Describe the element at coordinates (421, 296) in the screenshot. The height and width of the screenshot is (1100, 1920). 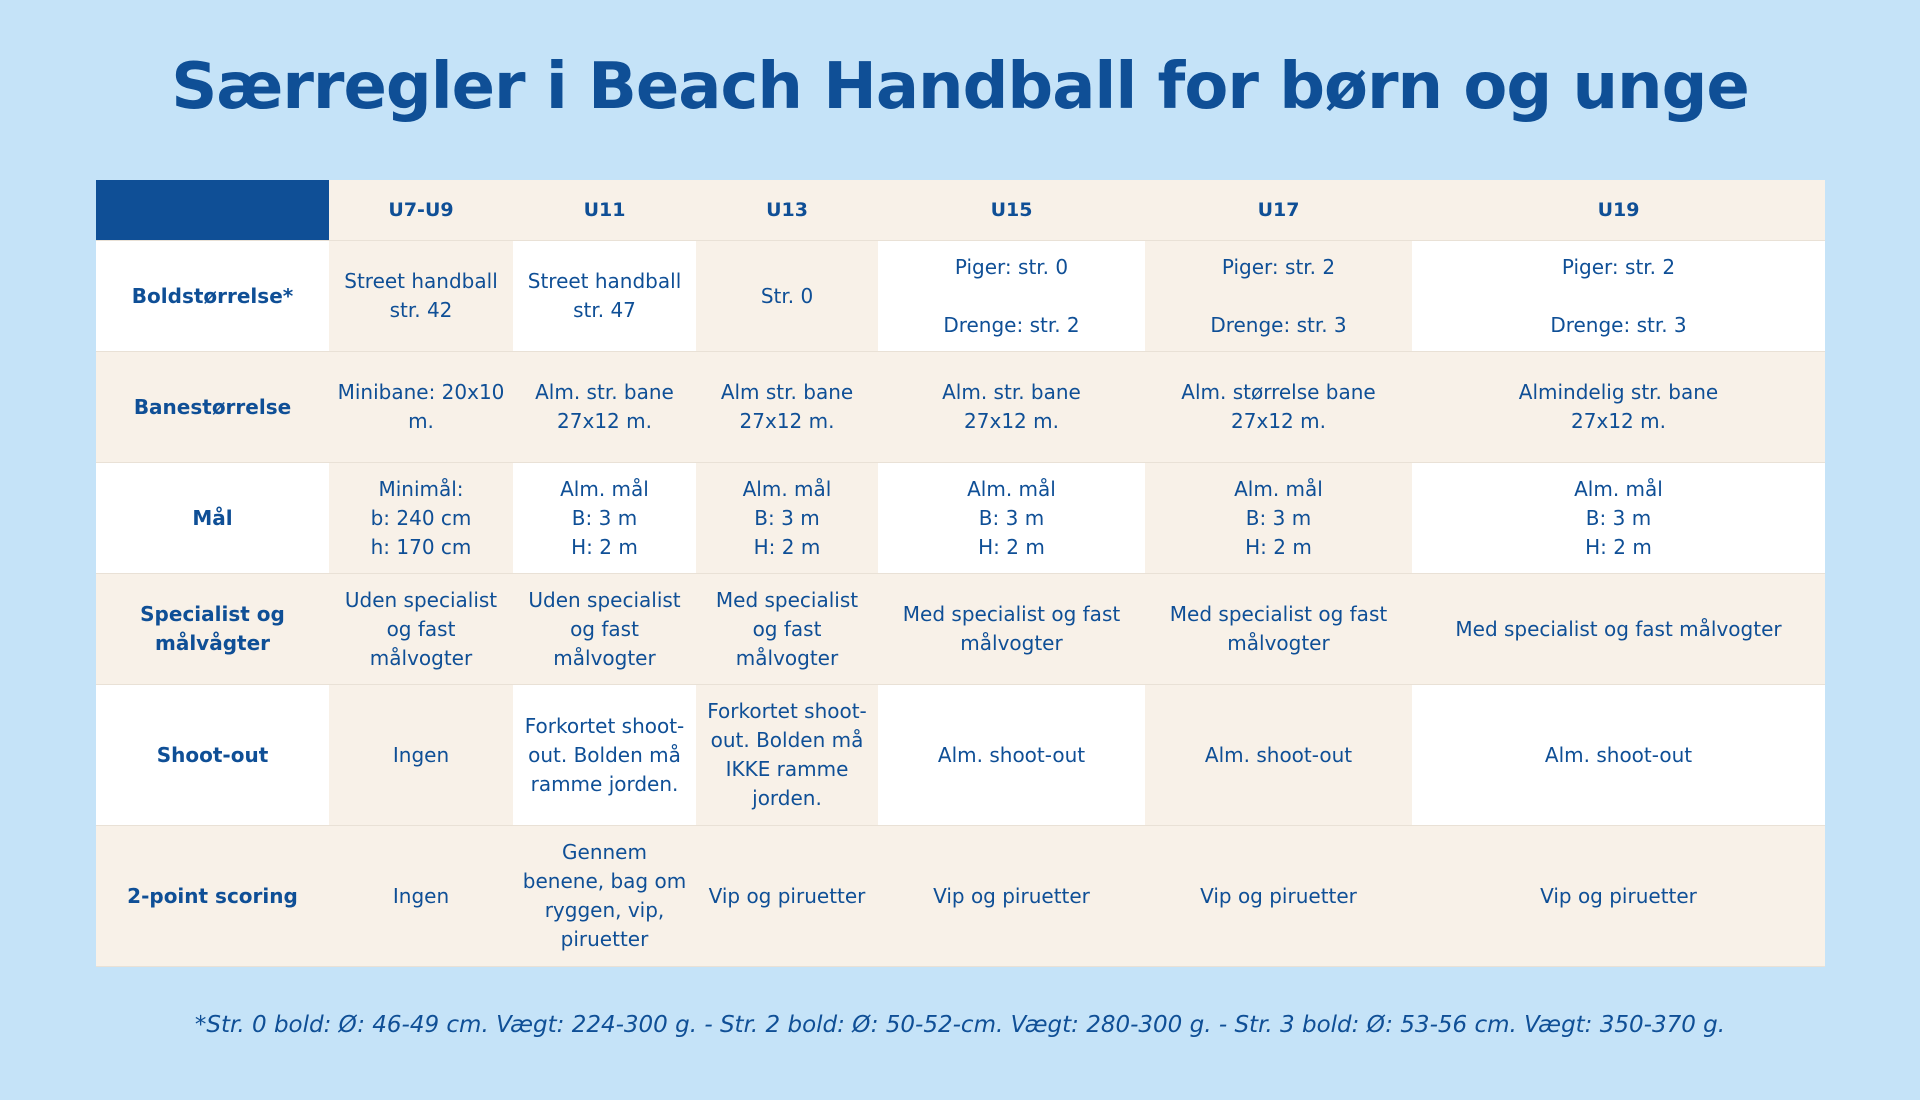
I see `table-cell: Street handball str. 42` at that location.